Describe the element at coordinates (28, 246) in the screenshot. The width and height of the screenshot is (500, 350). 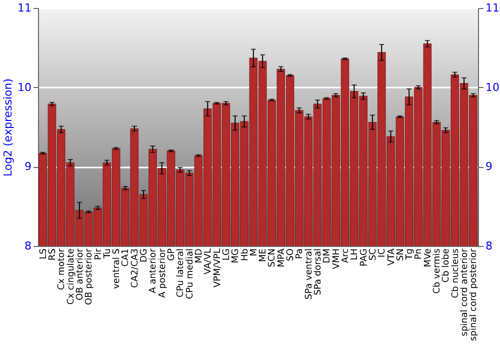
I see `y-tick-label: 8` at that location.